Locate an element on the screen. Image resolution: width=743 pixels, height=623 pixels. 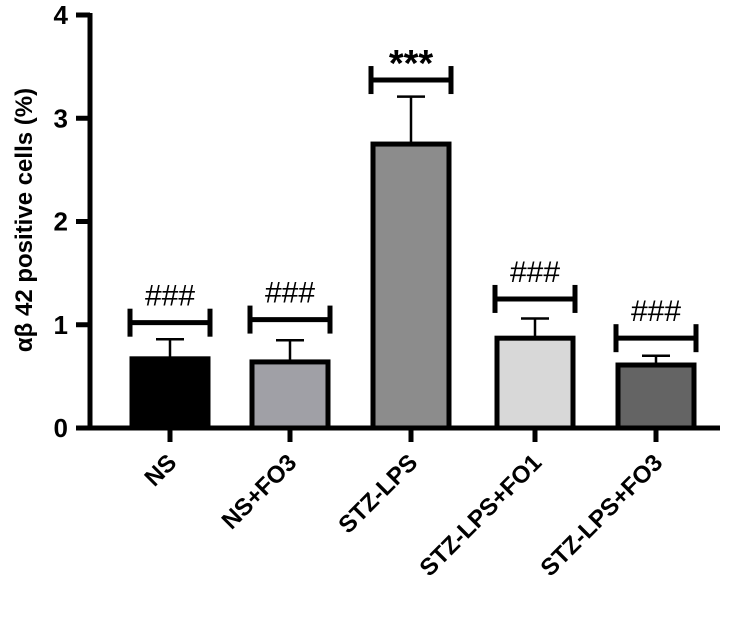
x-tick-label-ns: NS is located at coordinates (161, 470).